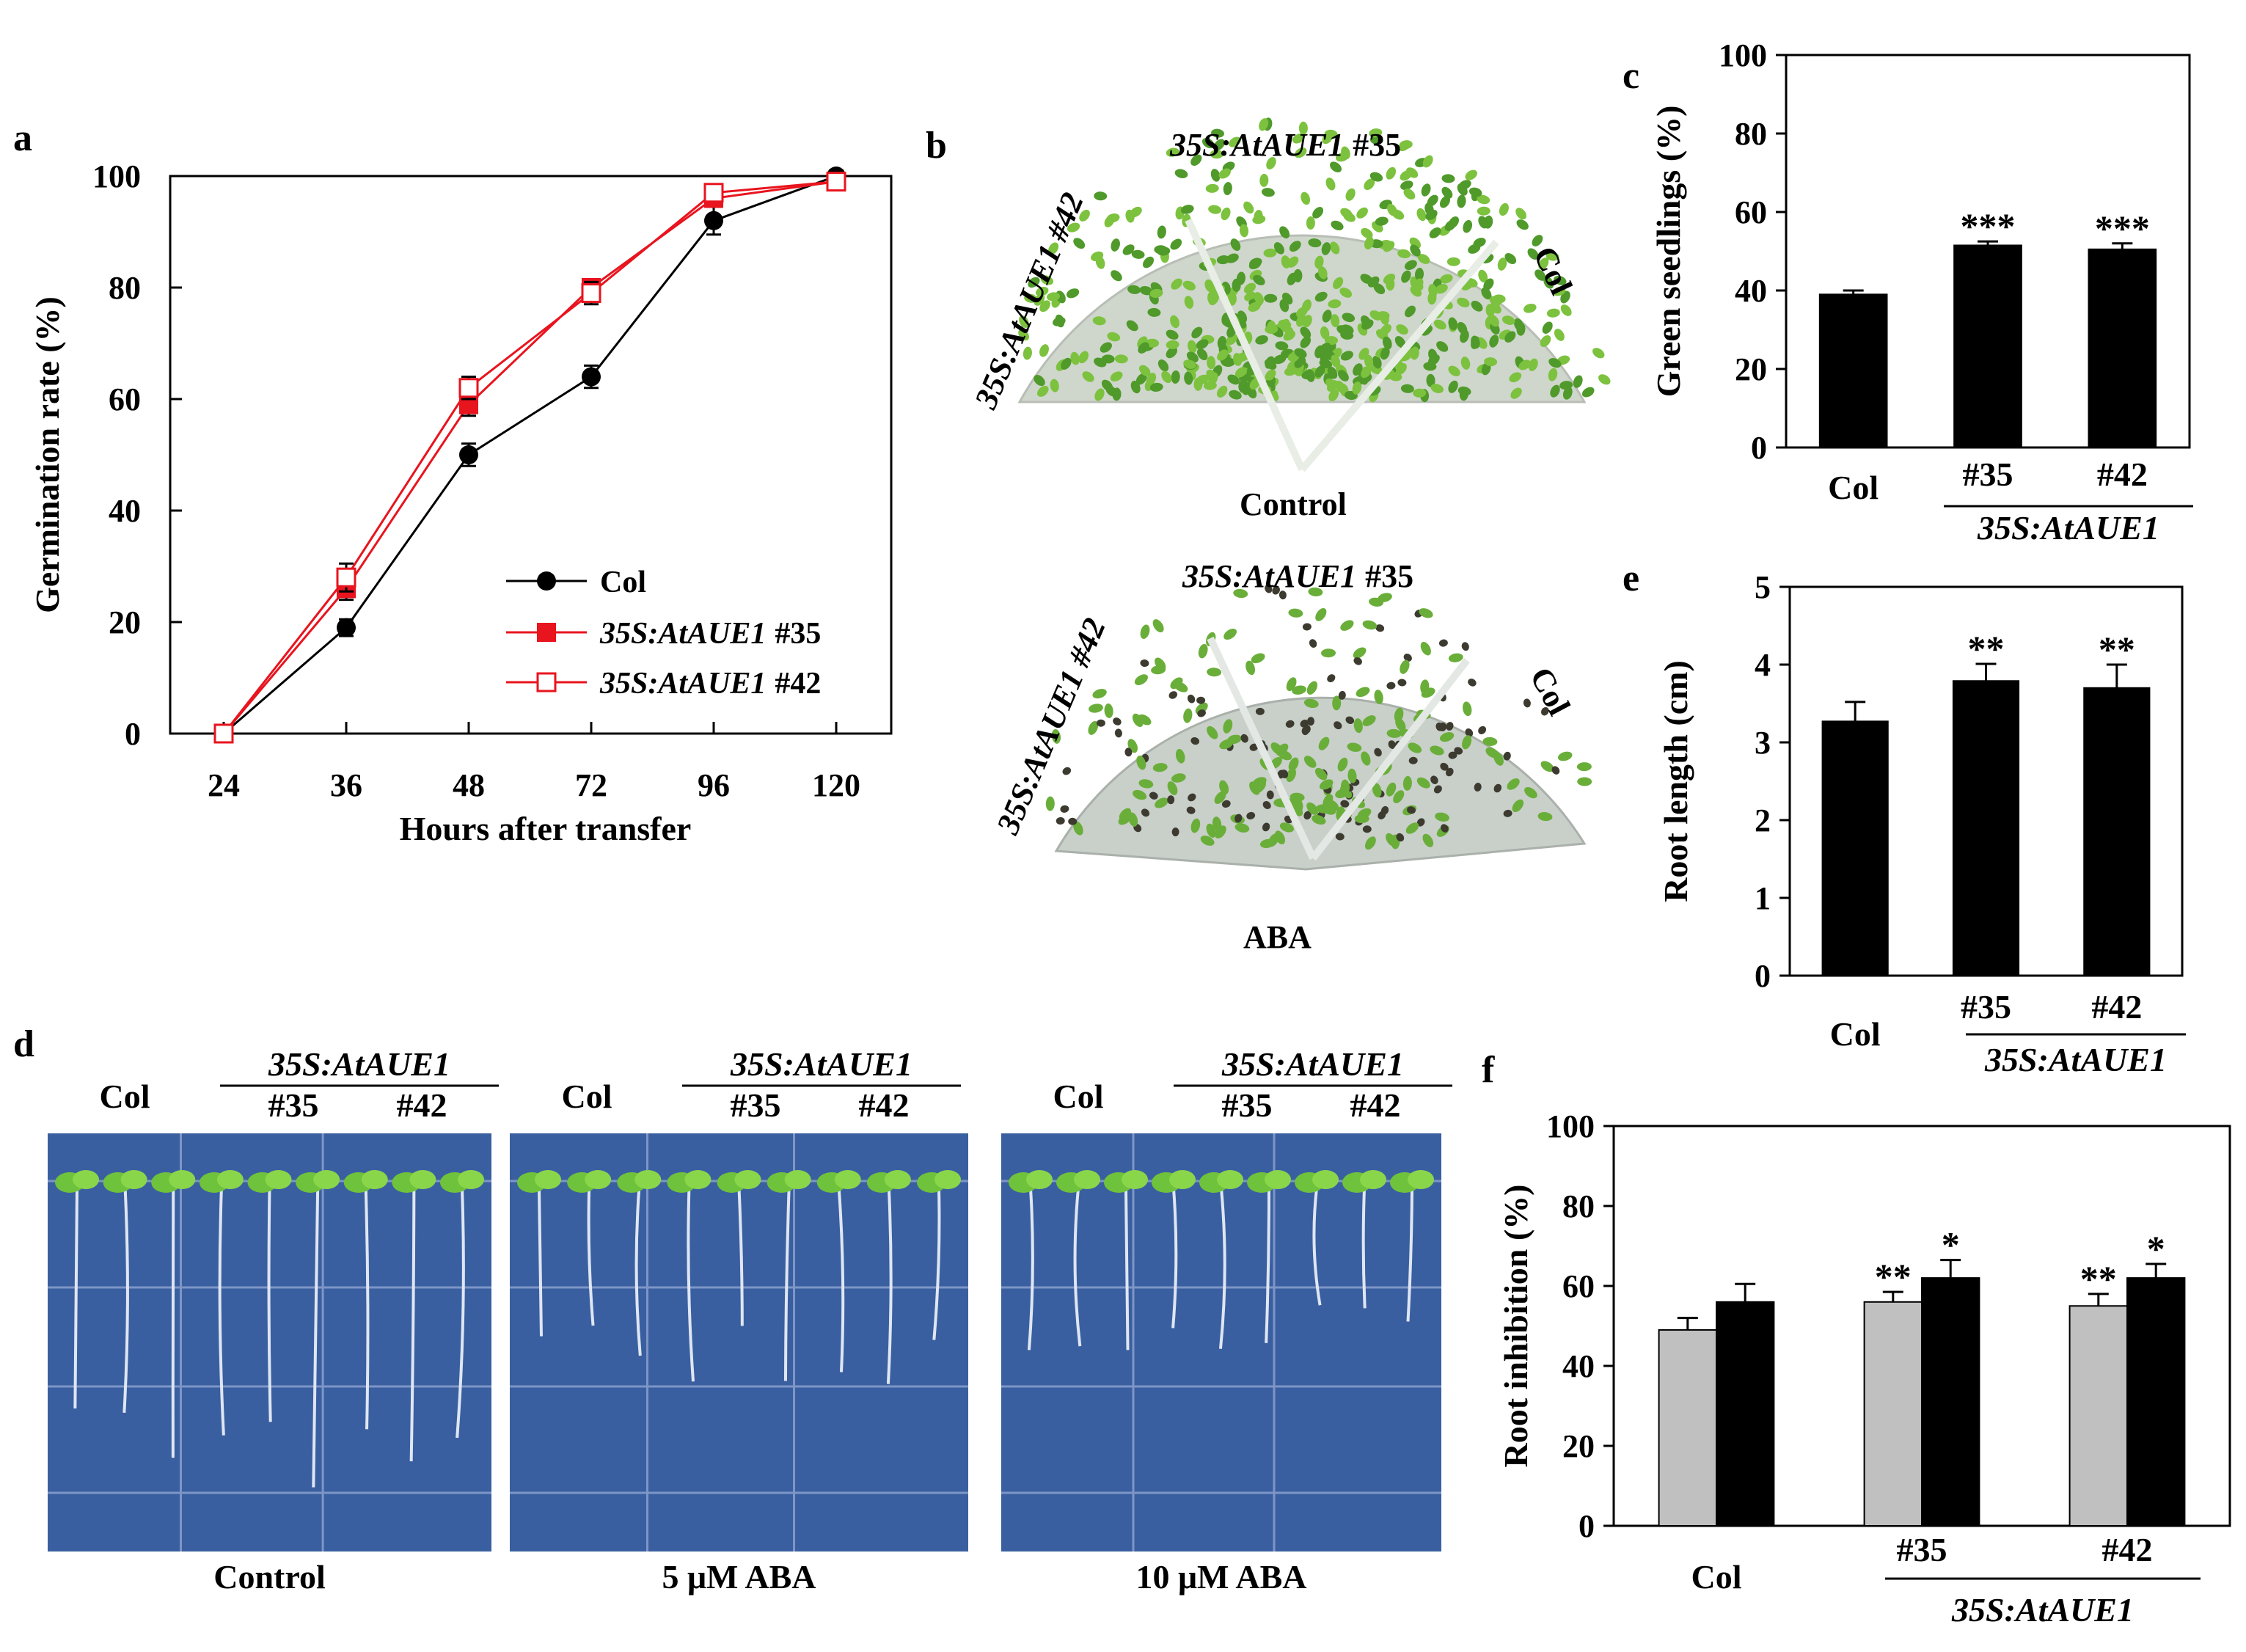 The height and width of the screenshot is (1652, 2246). Describe the element at coordinates (530, 455) in the screenshot. I see `series-line` at that location.